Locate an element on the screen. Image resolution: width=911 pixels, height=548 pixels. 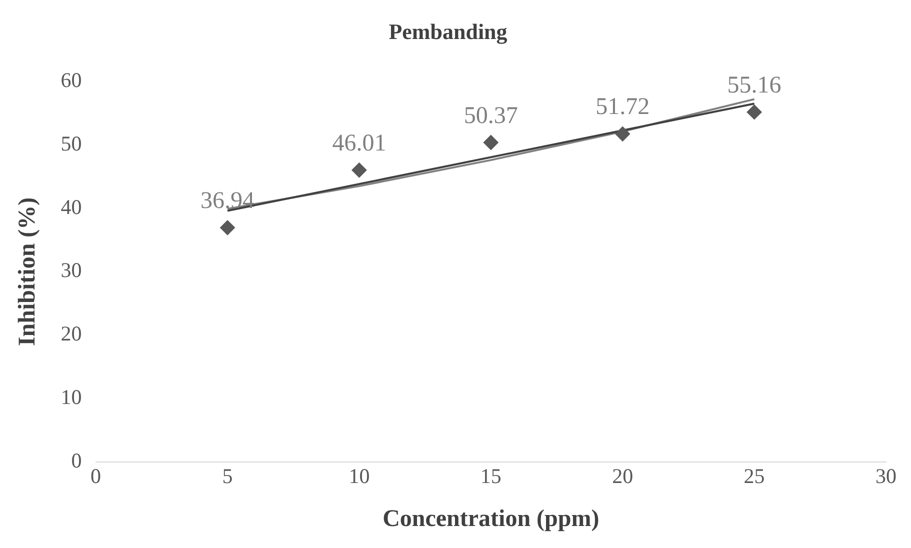
y-tick-label: 40 is located at coordinates (71, 206).